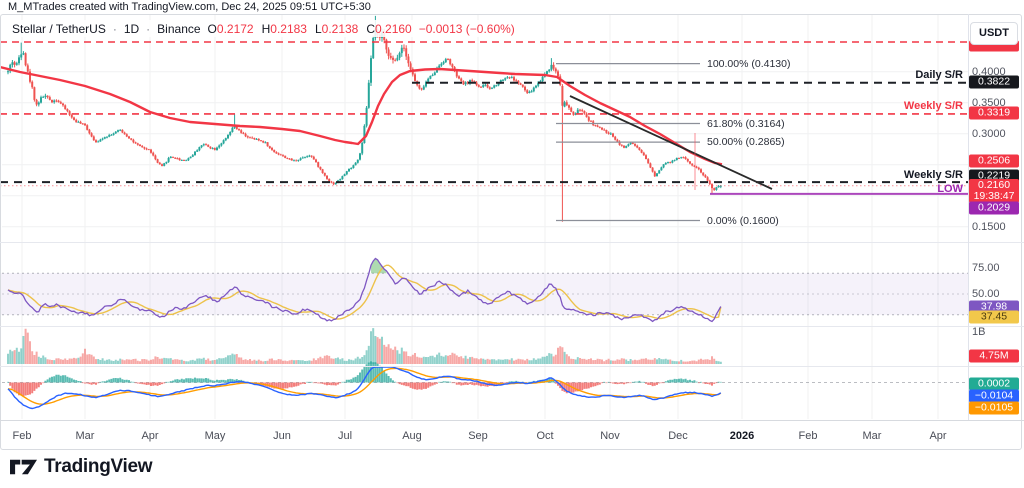 This screenshot has height=488, width=1024. Describe the element at coordinates (512, 420) in the screenshot. I see `time-axis-separator` at that location.